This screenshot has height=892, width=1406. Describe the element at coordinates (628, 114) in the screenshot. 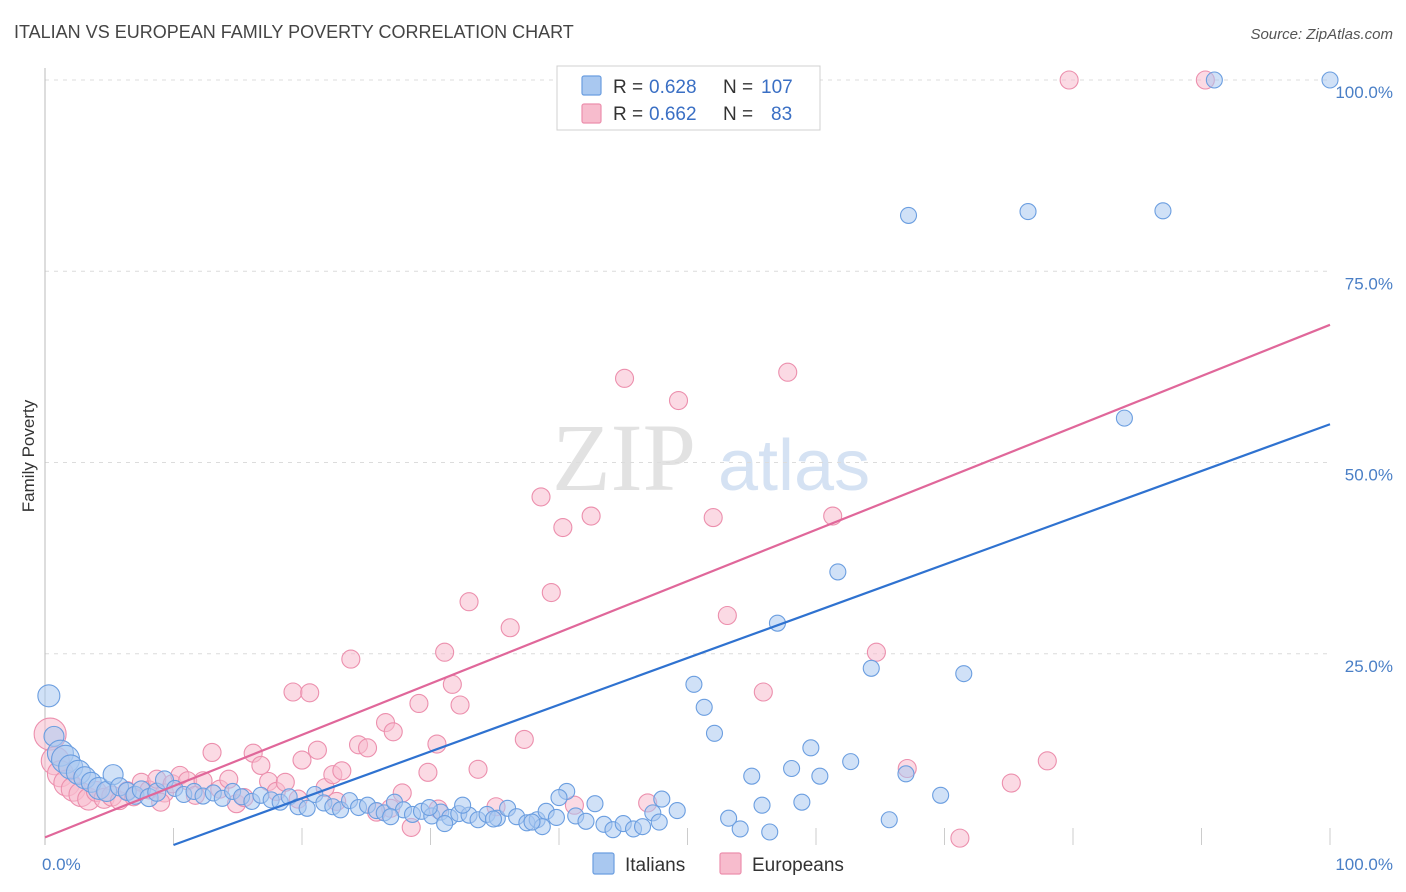

I see `legend-europeans-r-label: R =` at that location.